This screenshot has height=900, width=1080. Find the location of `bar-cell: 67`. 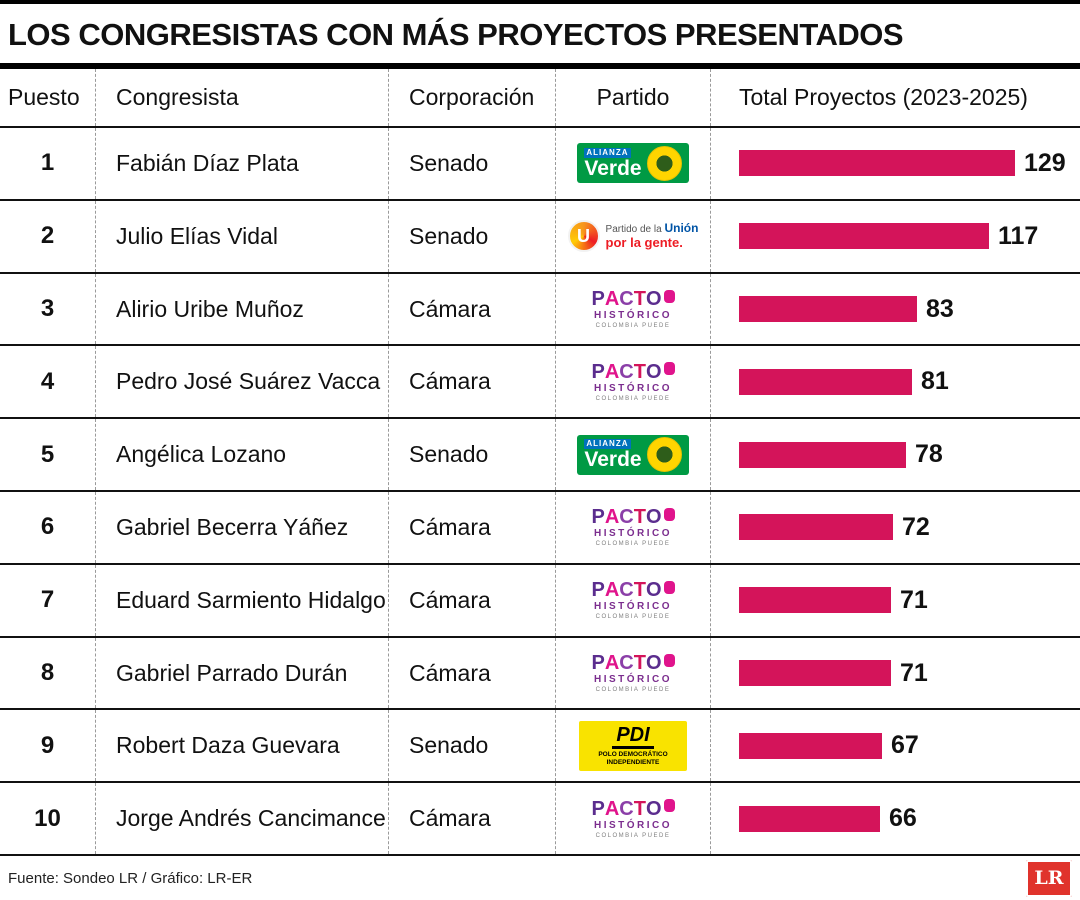

bar-cell: 67 is located at coordinates (895, 746).